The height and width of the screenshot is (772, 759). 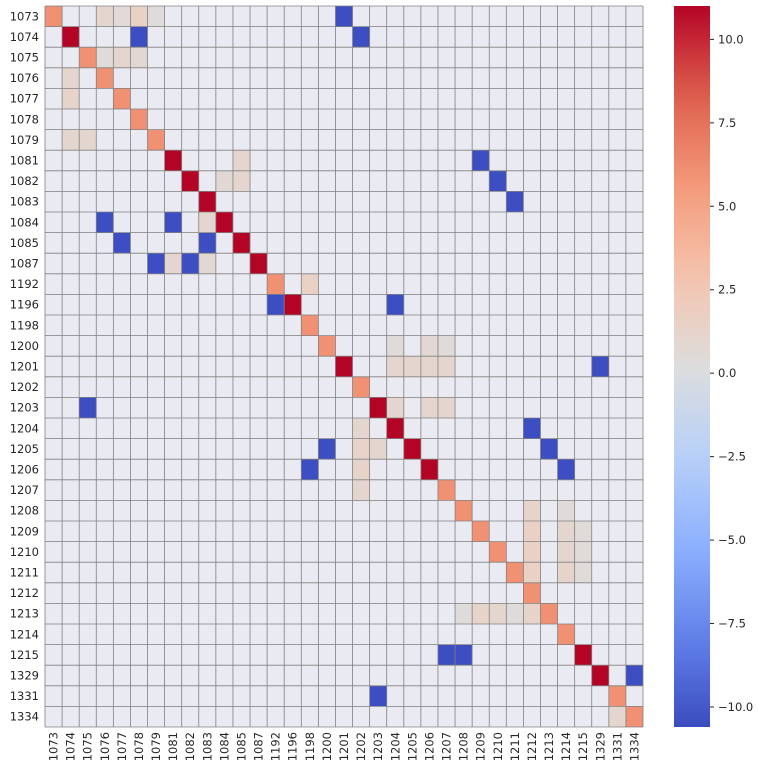 What do you see at coordinates (259, 746) in the screenshot?
I see `x-tick-label-1087: 1087` at bounding box center [259, 746].